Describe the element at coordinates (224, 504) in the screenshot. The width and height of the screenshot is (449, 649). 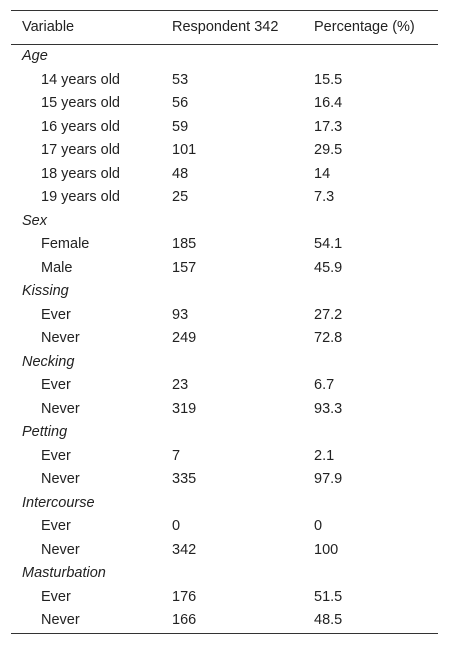
I see `group-row: Intercourse` at that location.